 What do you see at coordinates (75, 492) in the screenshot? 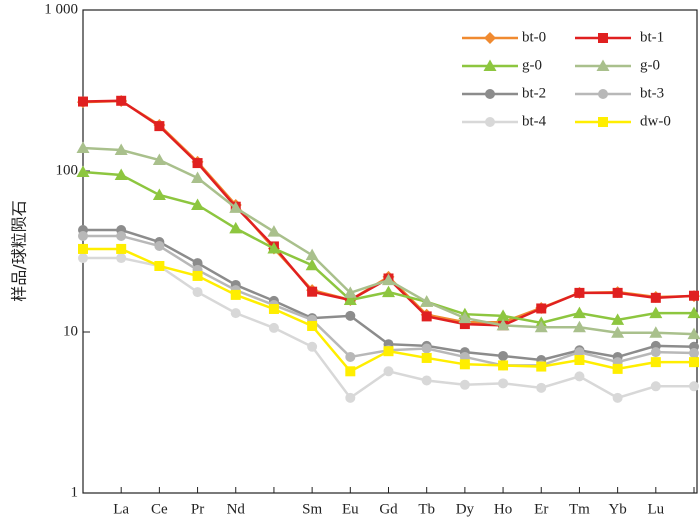
I see `y-tick-label: 1` at bounding box center [75, 492].